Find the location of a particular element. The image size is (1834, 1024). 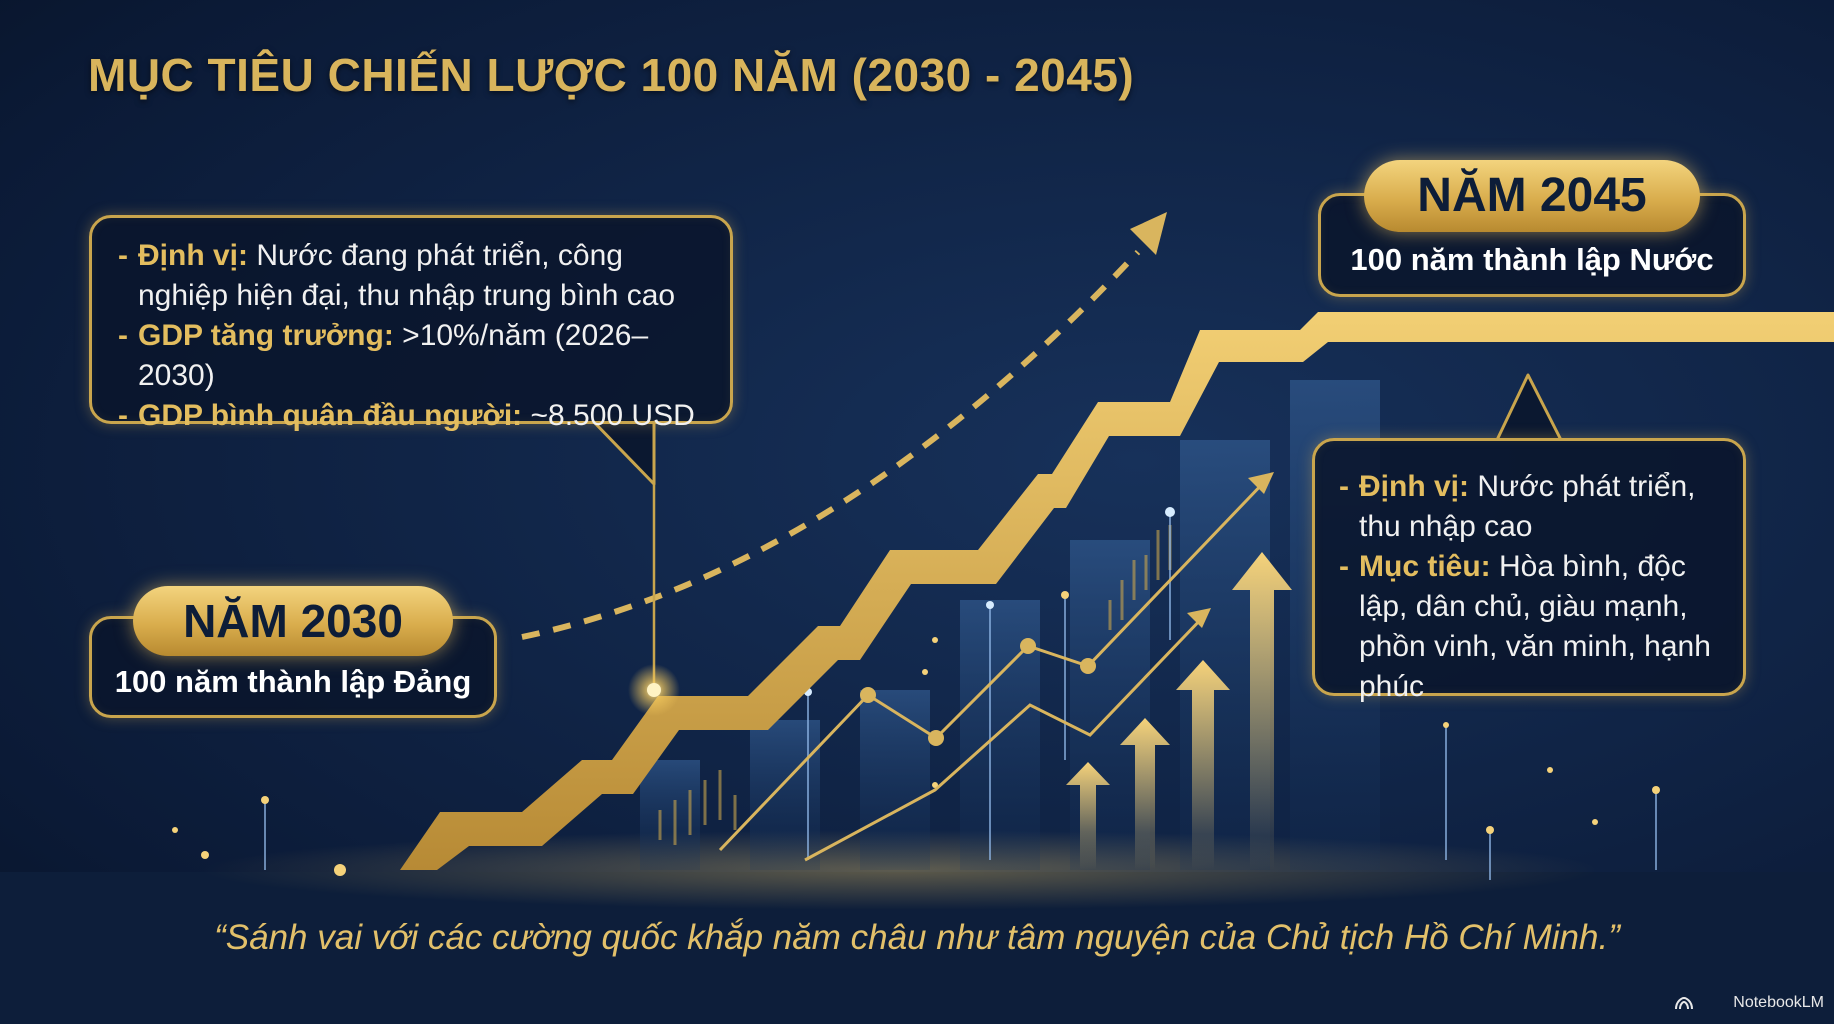

year-badge-2045: NĂM 2045 is located at coordinates (1532, 196).